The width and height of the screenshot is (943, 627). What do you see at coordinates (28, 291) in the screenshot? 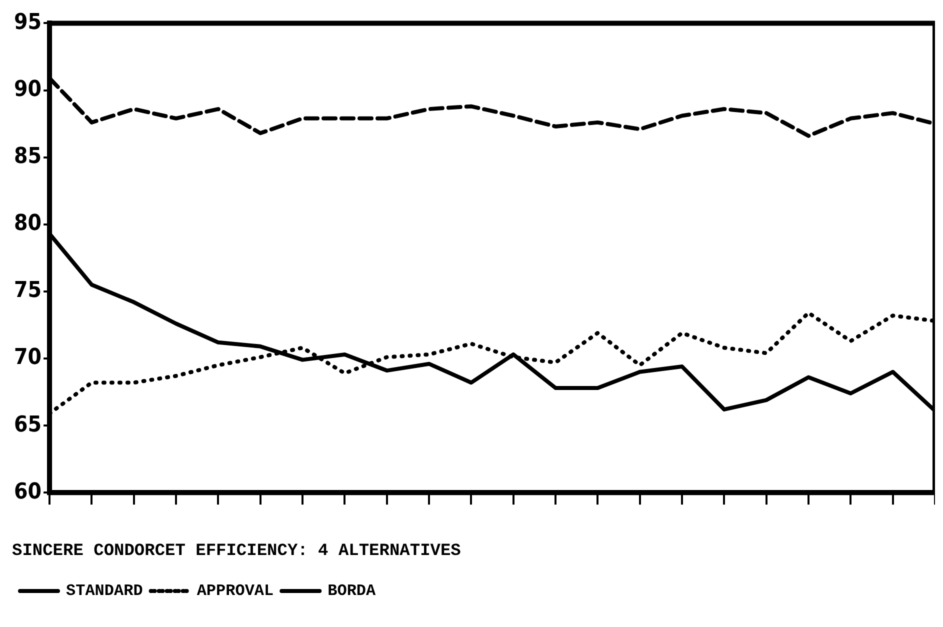
I see `y-tick-label: 75` at bounding box center [28, 291].